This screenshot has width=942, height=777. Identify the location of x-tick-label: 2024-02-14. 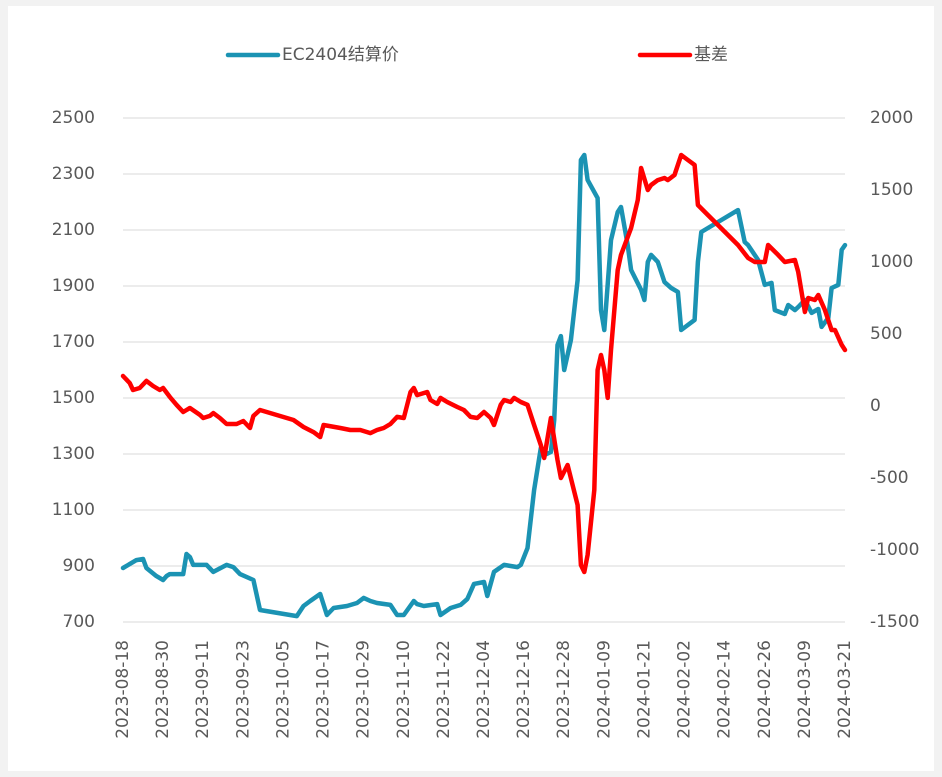
(725, 689).